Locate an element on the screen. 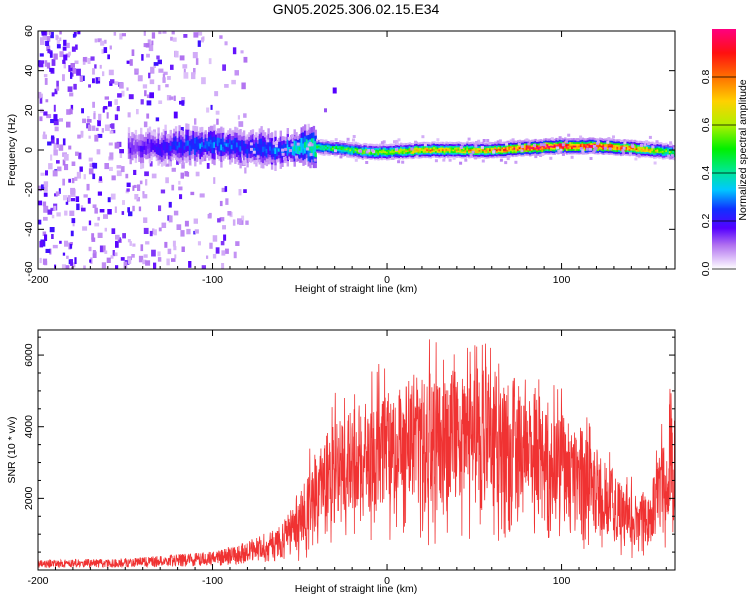 The height and width of the screenshot is (600, 750). spectrogram-cell-2044 is located at coordinates (460, 153).